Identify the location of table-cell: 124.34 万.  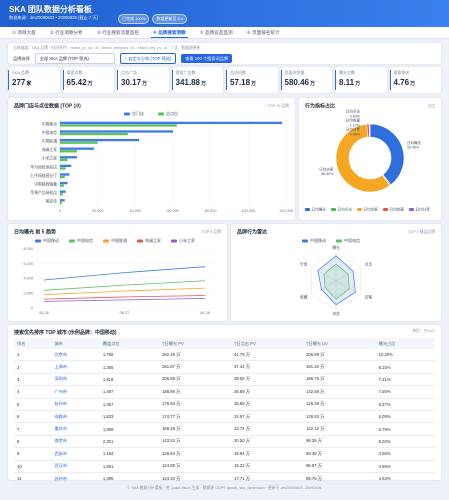
(195, 479).